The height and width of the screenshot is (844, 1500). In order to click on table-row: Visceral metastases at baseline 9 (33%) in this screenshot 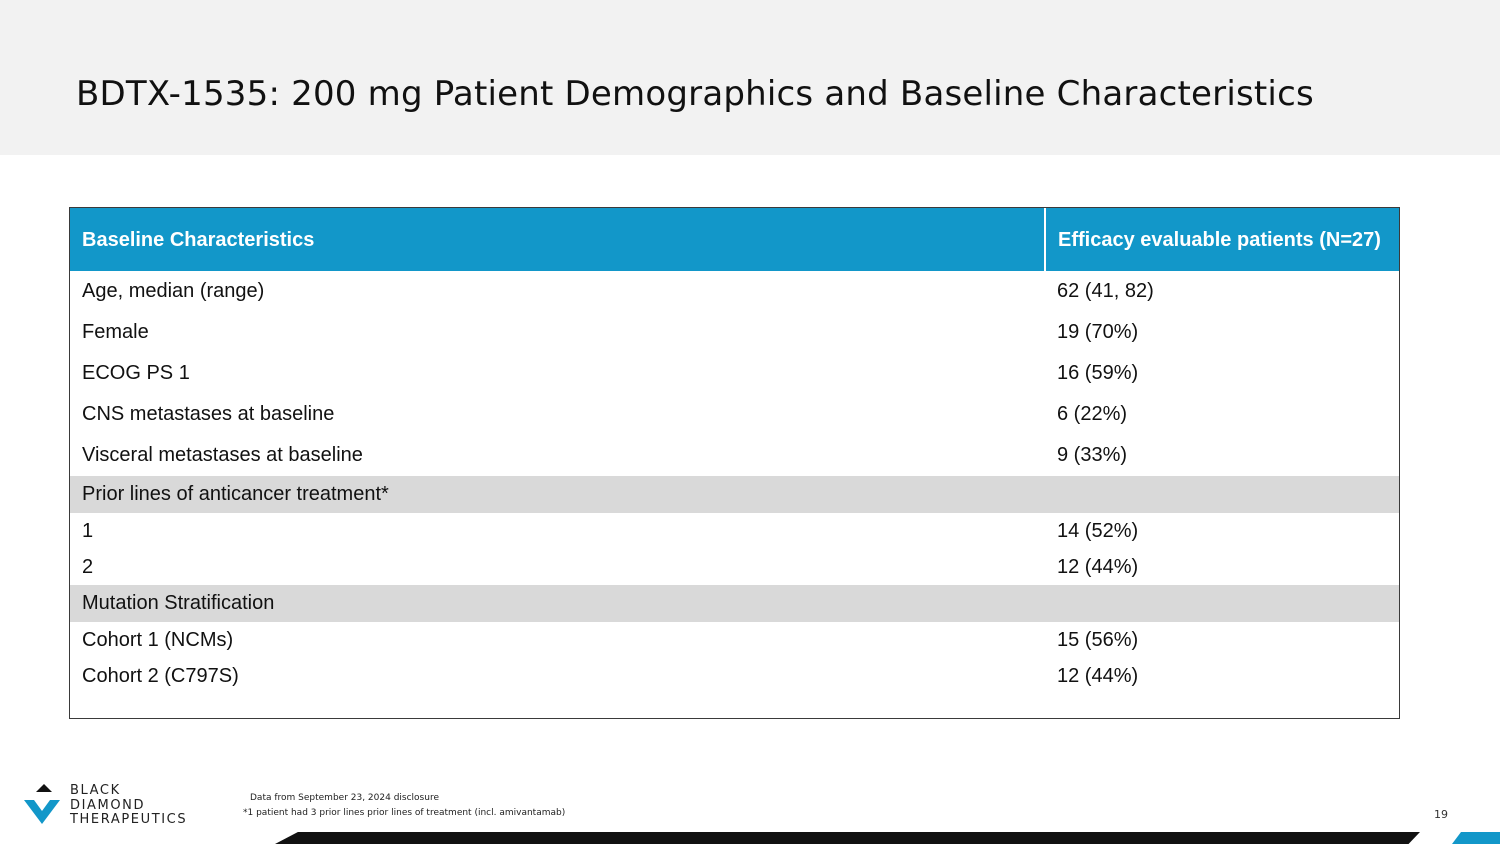, I will do `click(734, 455)`.